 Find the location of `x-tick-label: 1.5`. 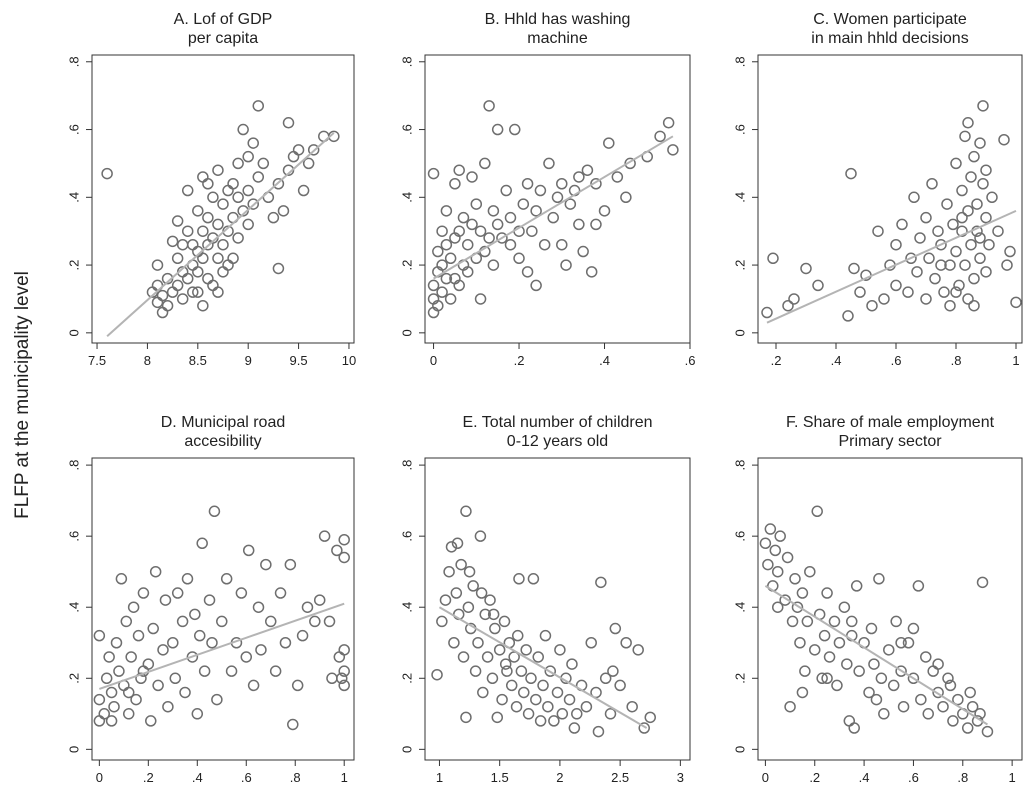

x-tick-label: 1.5 is located at coordinates (500, 777).